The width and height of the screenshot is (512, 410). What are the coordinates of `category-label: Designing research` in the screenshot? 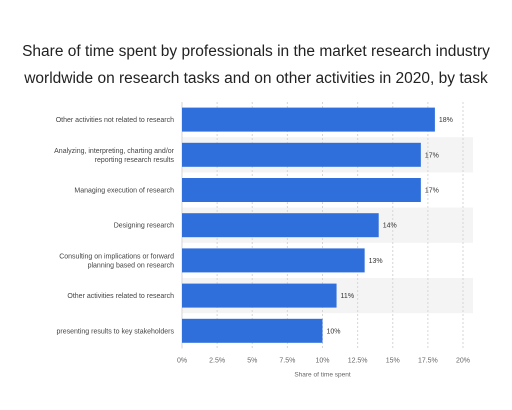 It's located at (144, 226).